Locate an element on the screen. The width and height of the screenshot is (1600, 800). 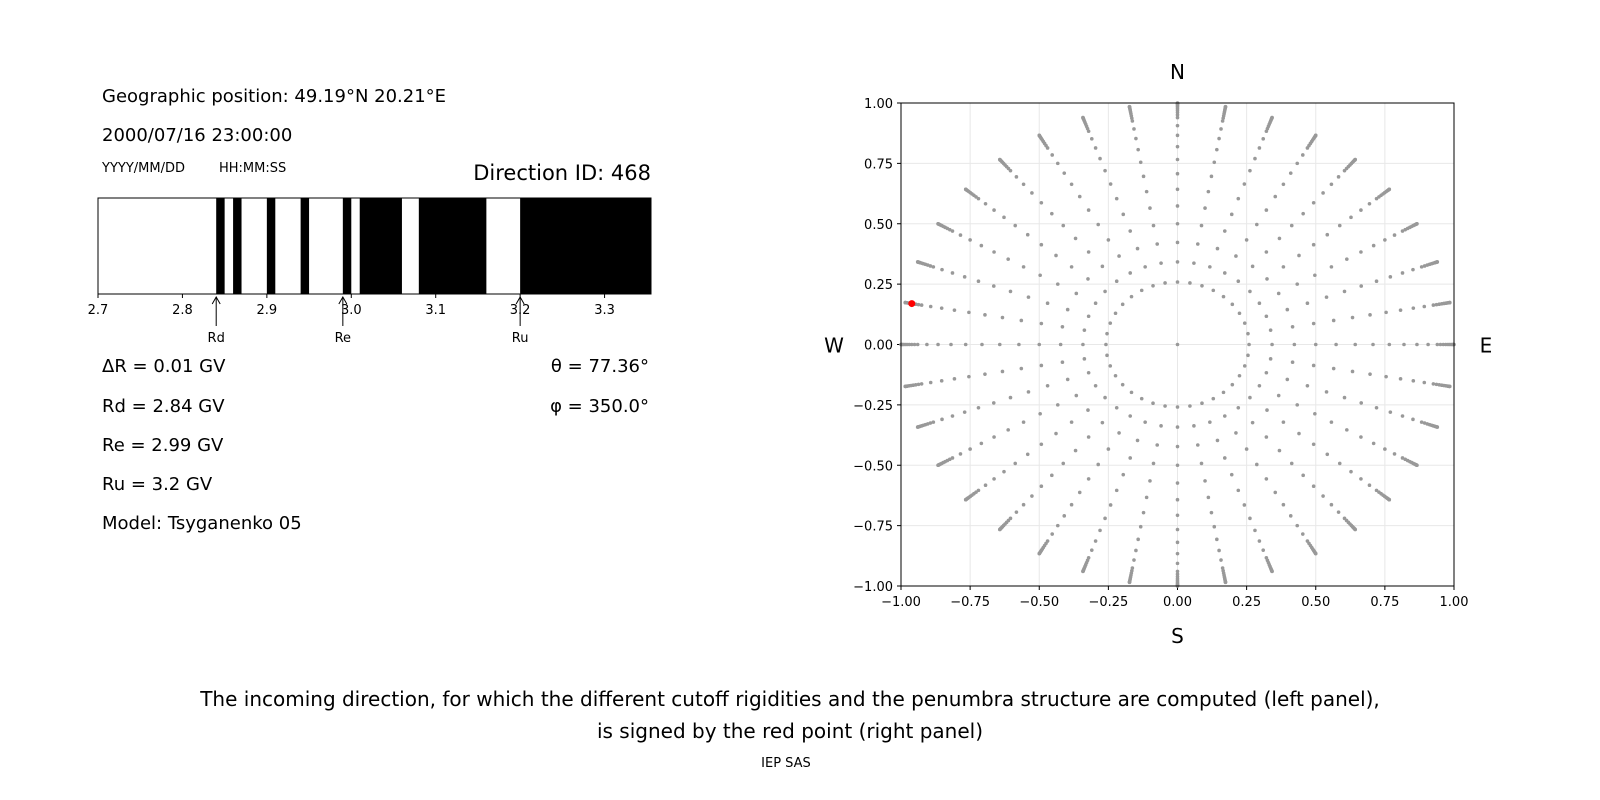
marker-label-re: Re is located at coordinates (343, 338).